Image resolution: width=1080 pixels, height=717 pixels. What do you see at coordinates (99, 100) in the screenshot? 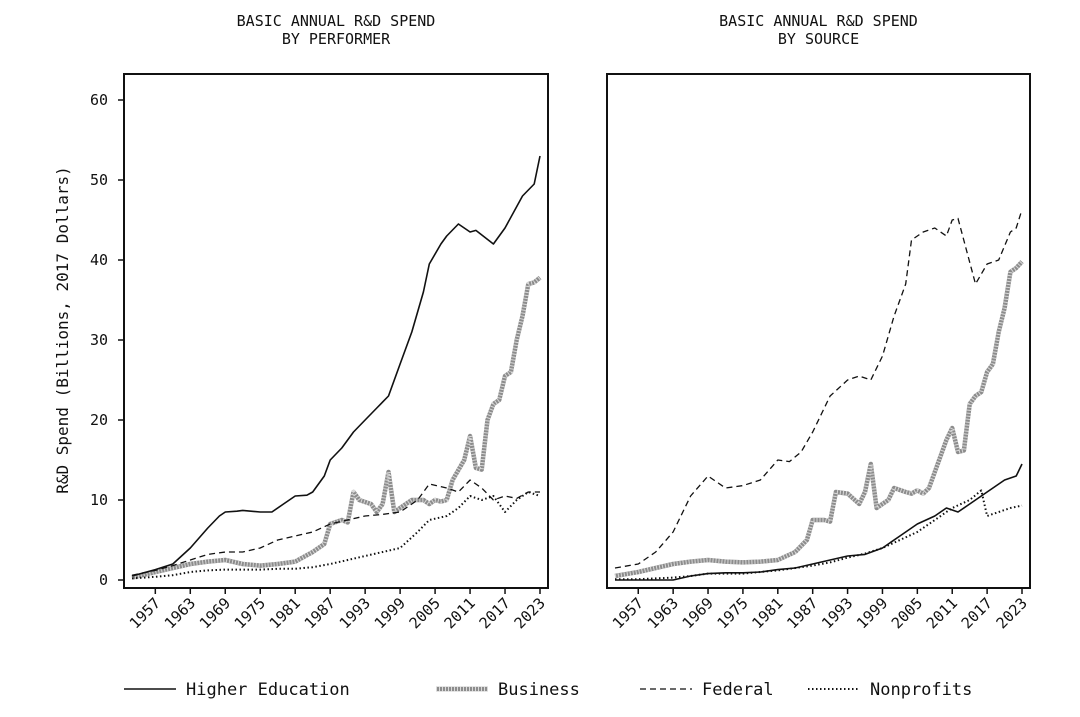
I see `y-tick-label: 60` at bounding box center [99, 100].